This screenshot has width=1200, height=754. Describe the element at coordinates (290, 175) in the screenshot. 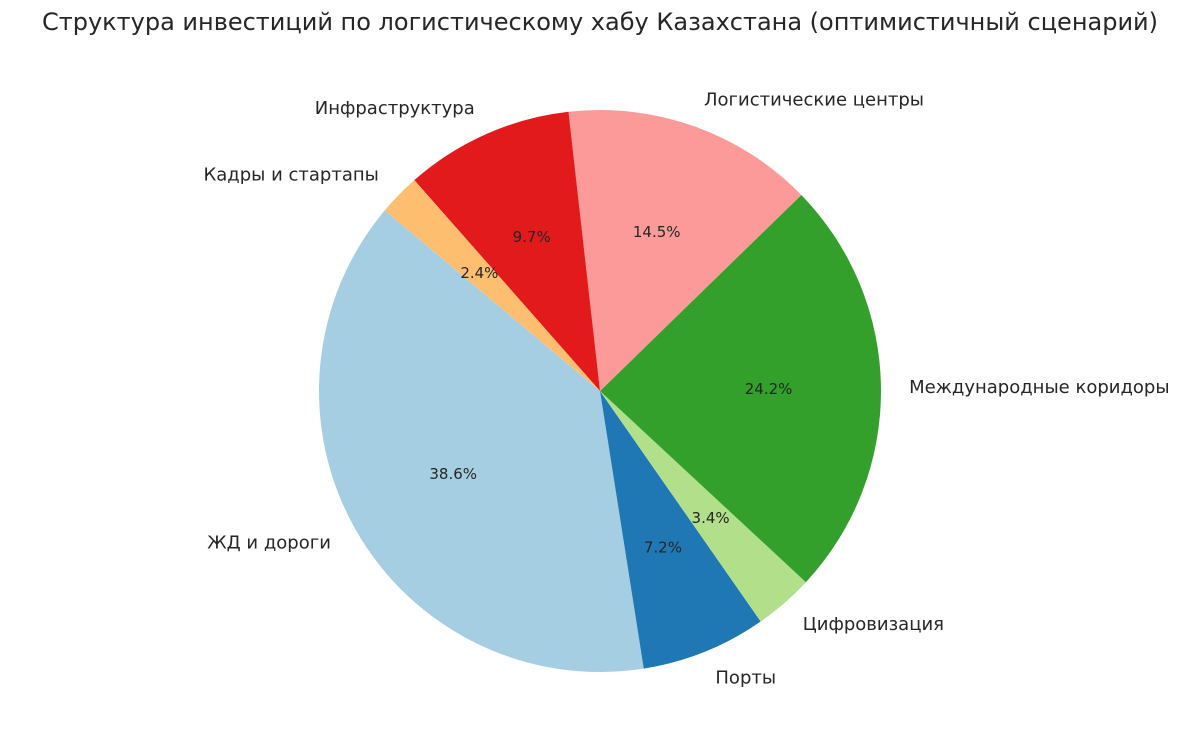

I see `pie-slice-label-6: Кадры и стартапы` at that location.